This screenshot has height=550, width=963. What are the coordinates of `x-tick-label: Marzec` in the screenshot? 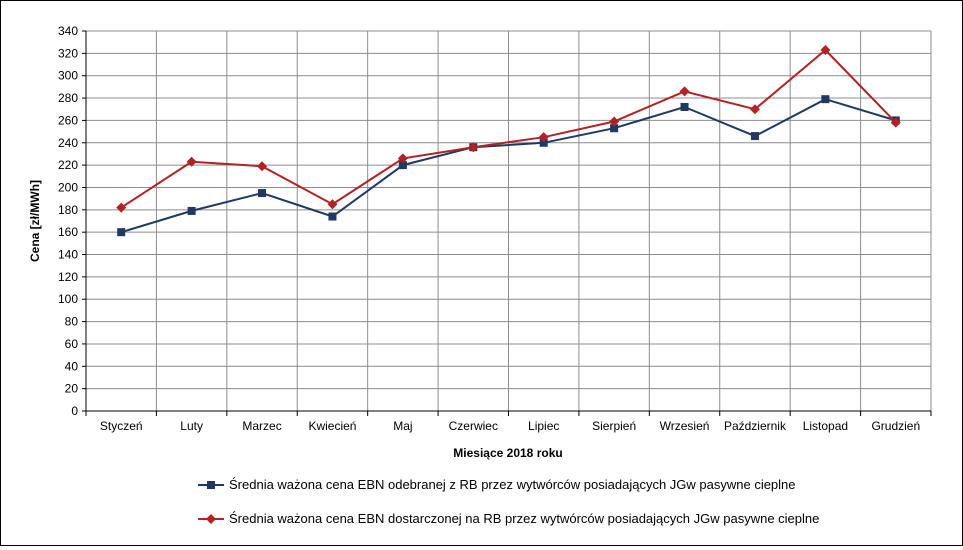 It's located at (261, 426).